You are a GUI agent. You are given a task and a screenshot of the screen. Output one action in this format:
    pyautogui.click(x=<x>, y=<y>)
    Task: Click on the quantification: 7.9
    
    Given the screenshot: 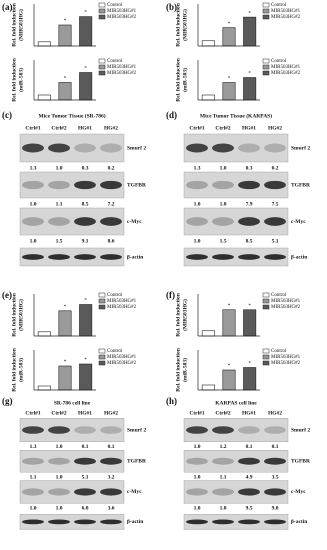 What is the action you would take?
    pyautogui.click(x=249, y=204)
    